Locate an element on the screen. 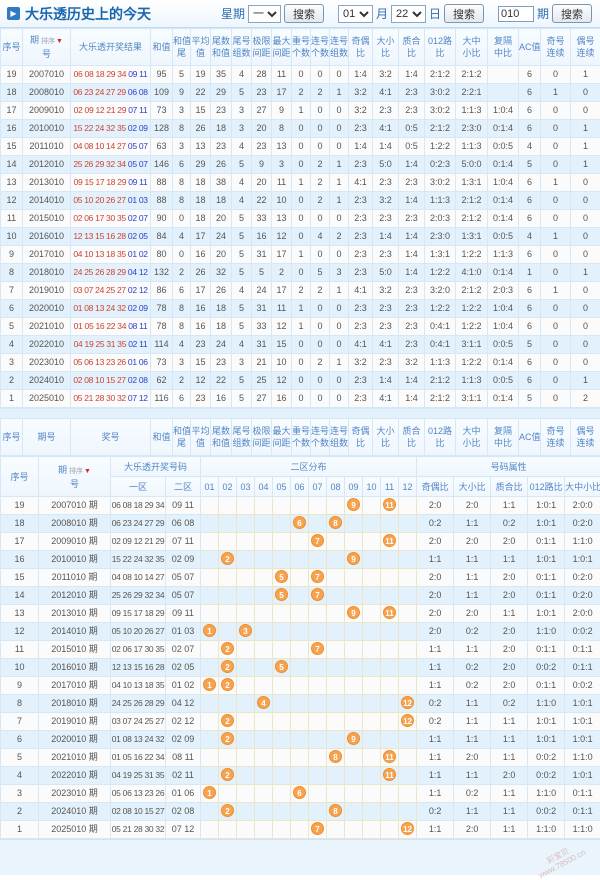 This screenshot has height=880, width=600. back-zone-numbers: 09 11 is located at coordinates (137, 182).